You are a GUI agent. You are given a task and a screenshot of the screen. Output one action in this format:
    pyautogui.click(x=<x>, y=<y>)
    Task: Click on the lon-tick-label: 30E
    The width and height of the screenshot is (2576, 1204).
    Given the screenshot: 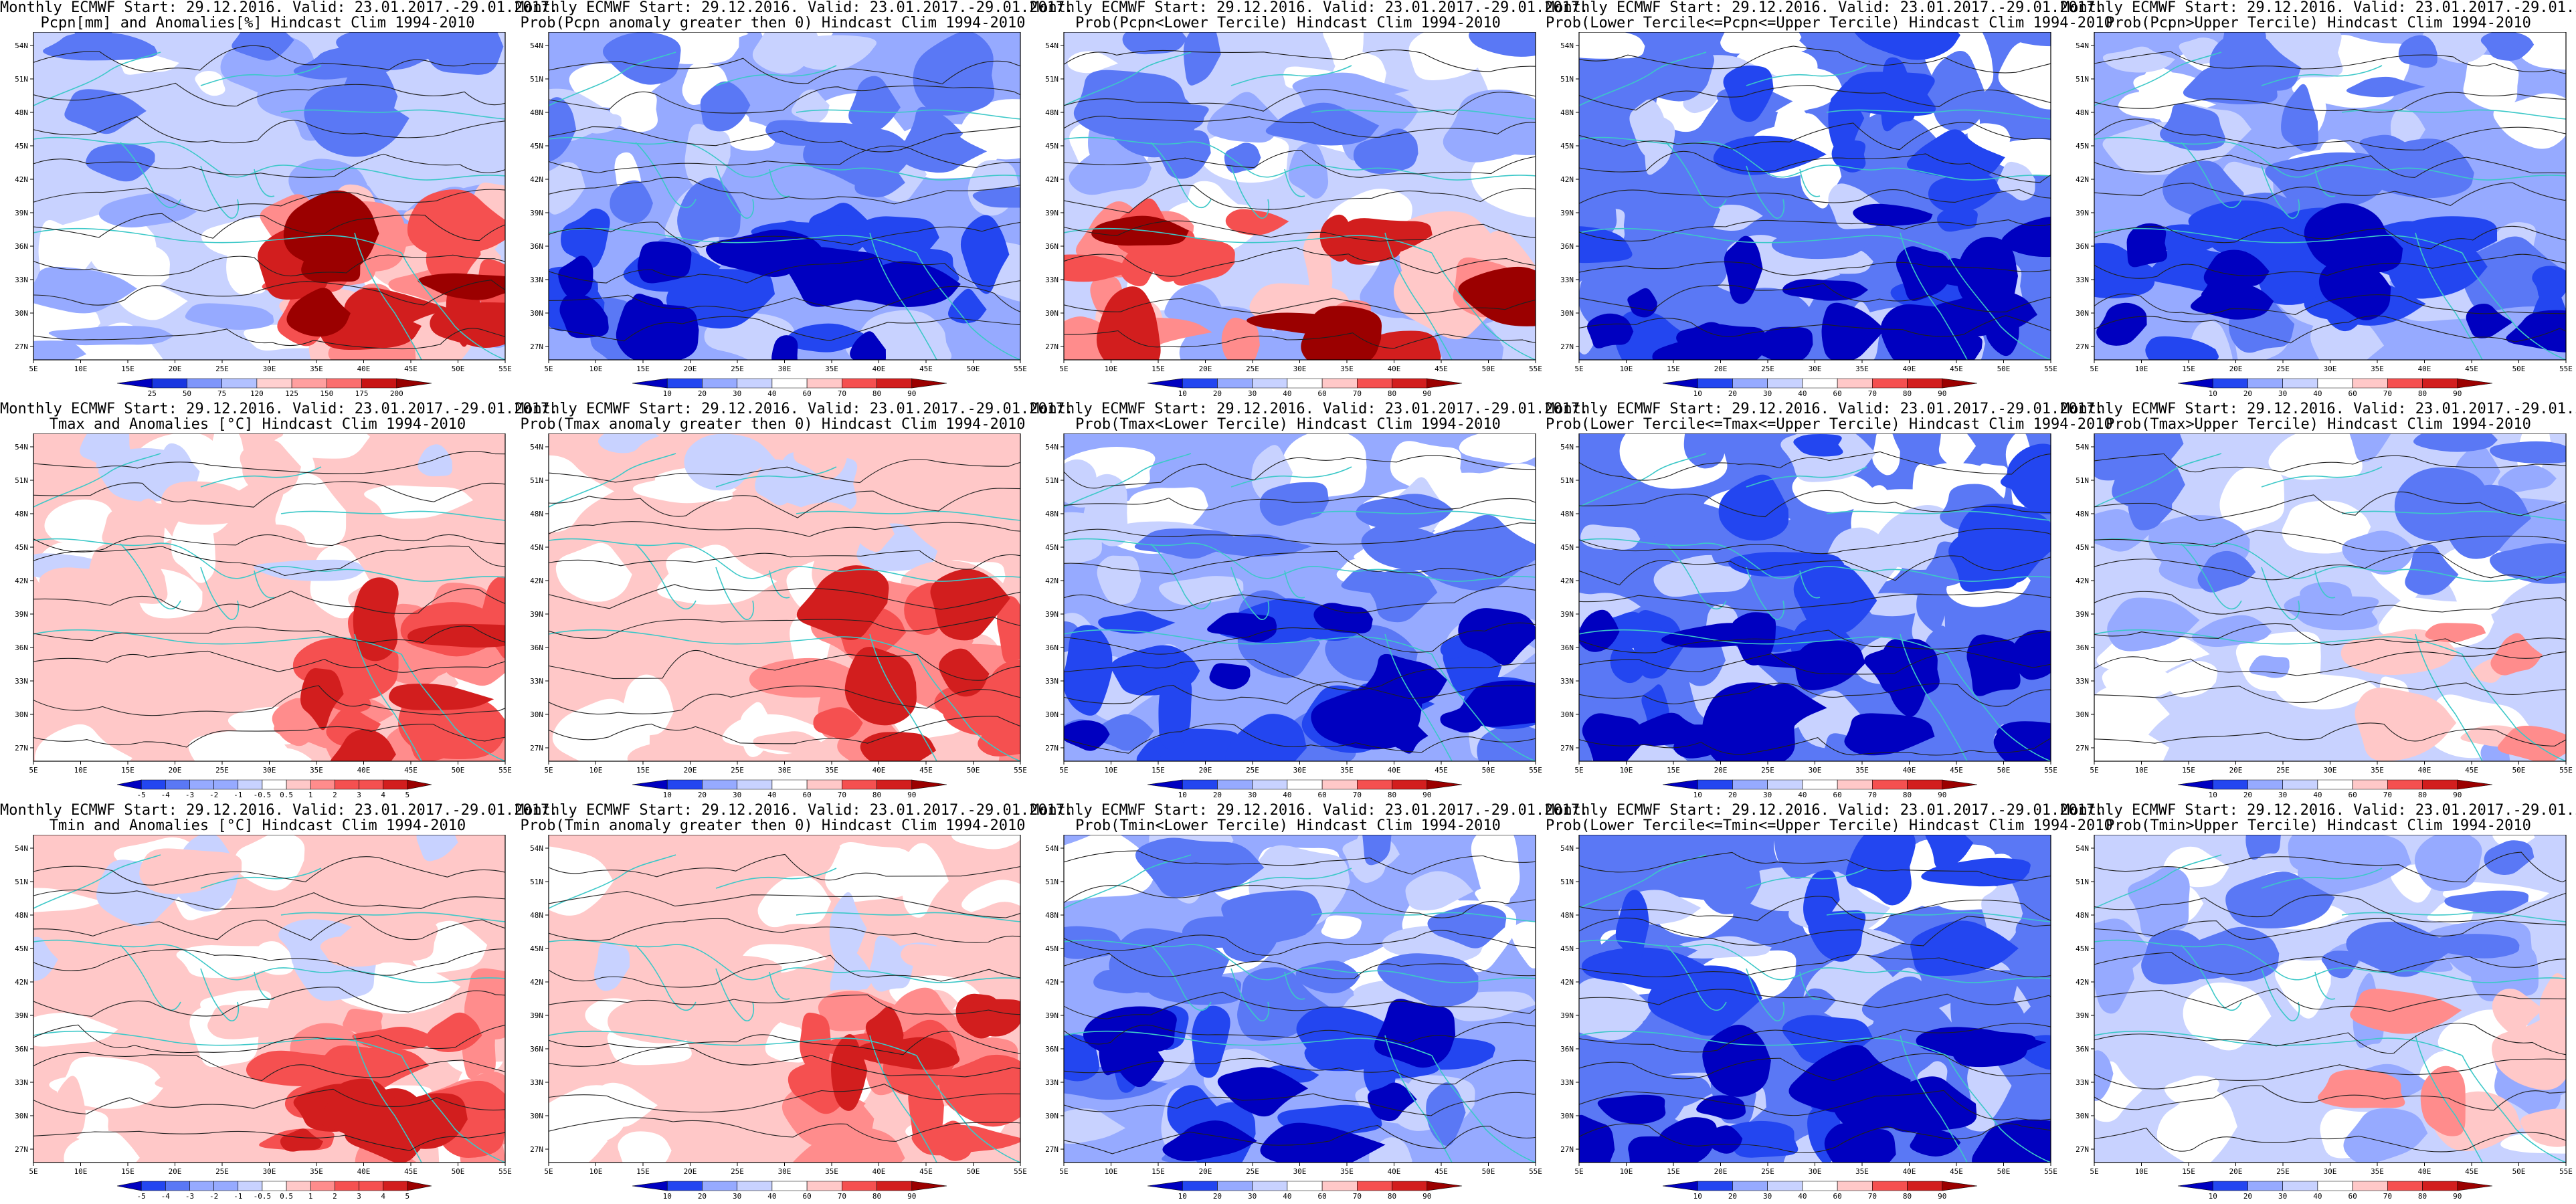 What is the action you would take?
    pyautogui.click(x=2330, y=770)
    